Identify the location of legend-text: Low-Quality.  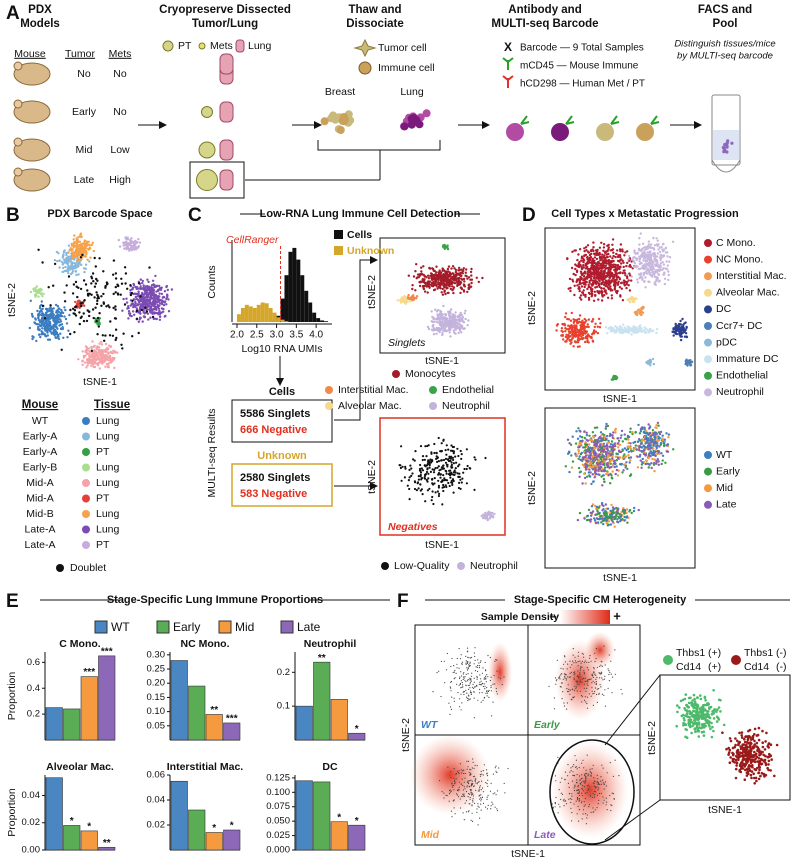
(422, 566).